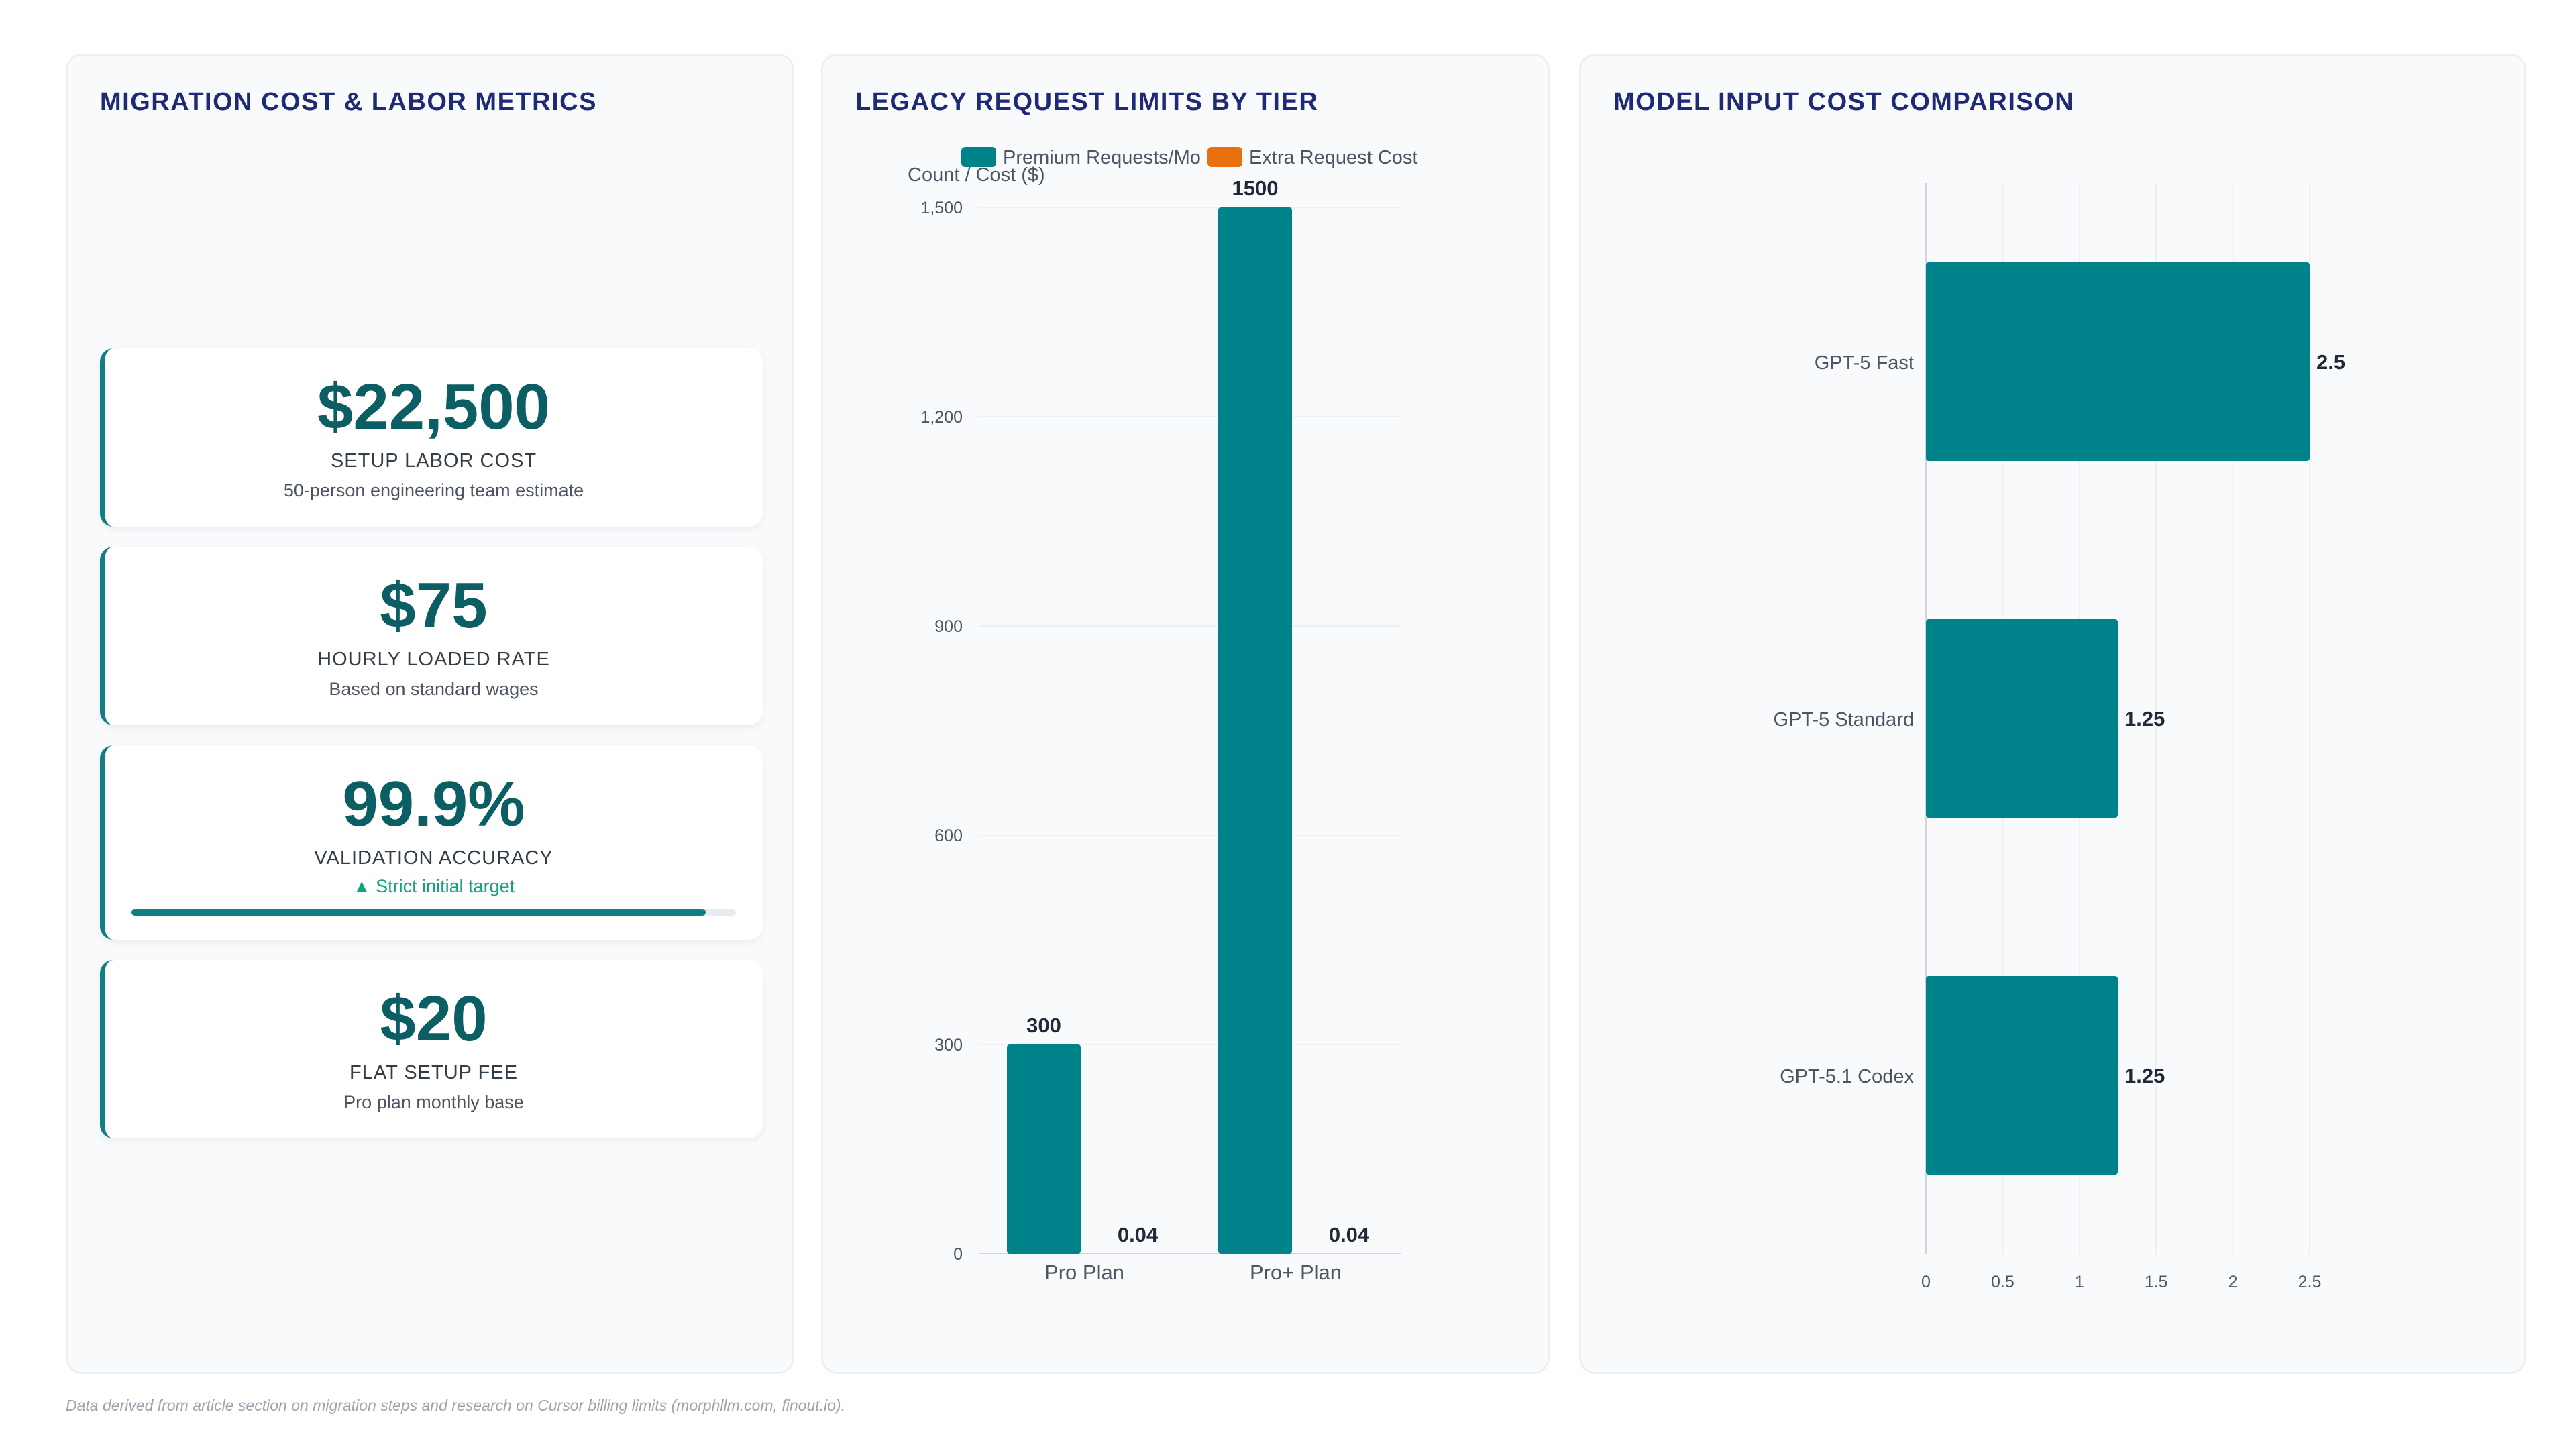  What do you see at coordinates (433, 659) in the screenshot?
I see `kpi-label: HOURLY LOADED RATE` at bounding box center [433, 659].